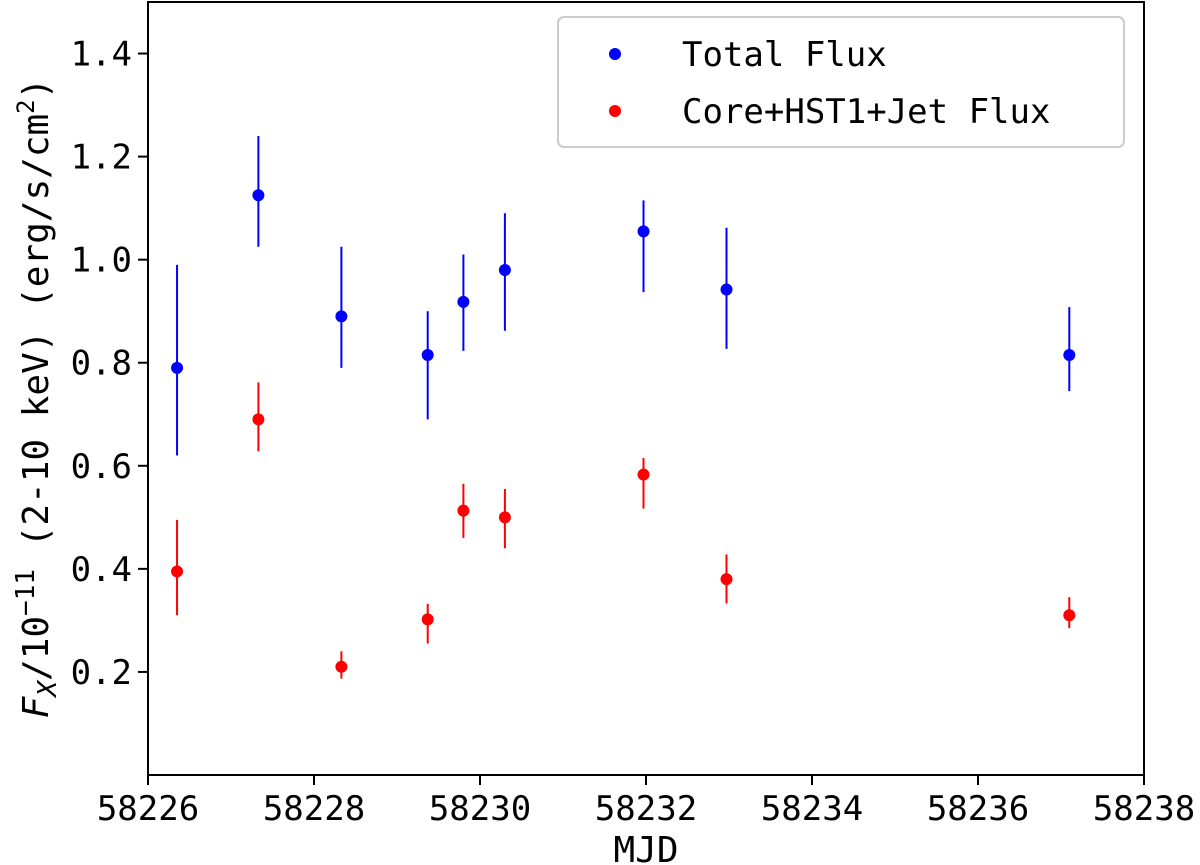 This screenshot has width=1200, height=865. What do you see at coordinates (101, 158) in the screenshot?
I see `y-tick-label: 1.2` at bounding box center [101, 158].